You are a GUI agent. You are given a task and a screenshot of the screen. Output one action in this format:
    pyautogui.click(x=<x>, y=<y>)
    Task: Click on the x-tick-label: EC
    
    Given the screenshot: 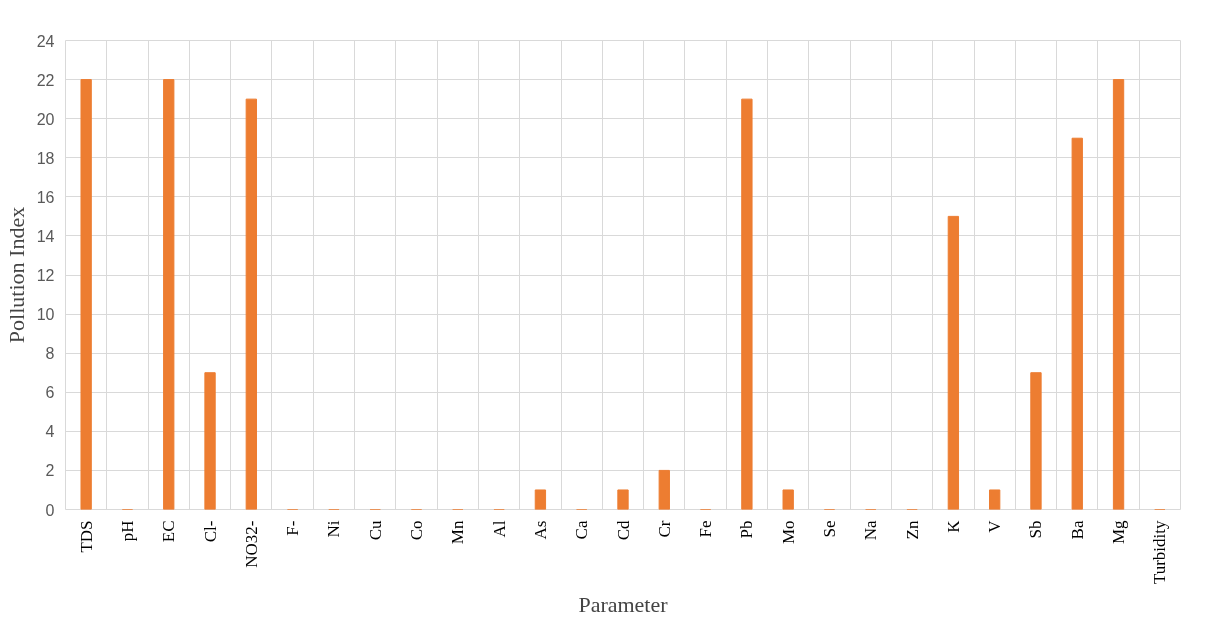 What is the action you would take?
    pyautogui.click(x=169, y=531)
    